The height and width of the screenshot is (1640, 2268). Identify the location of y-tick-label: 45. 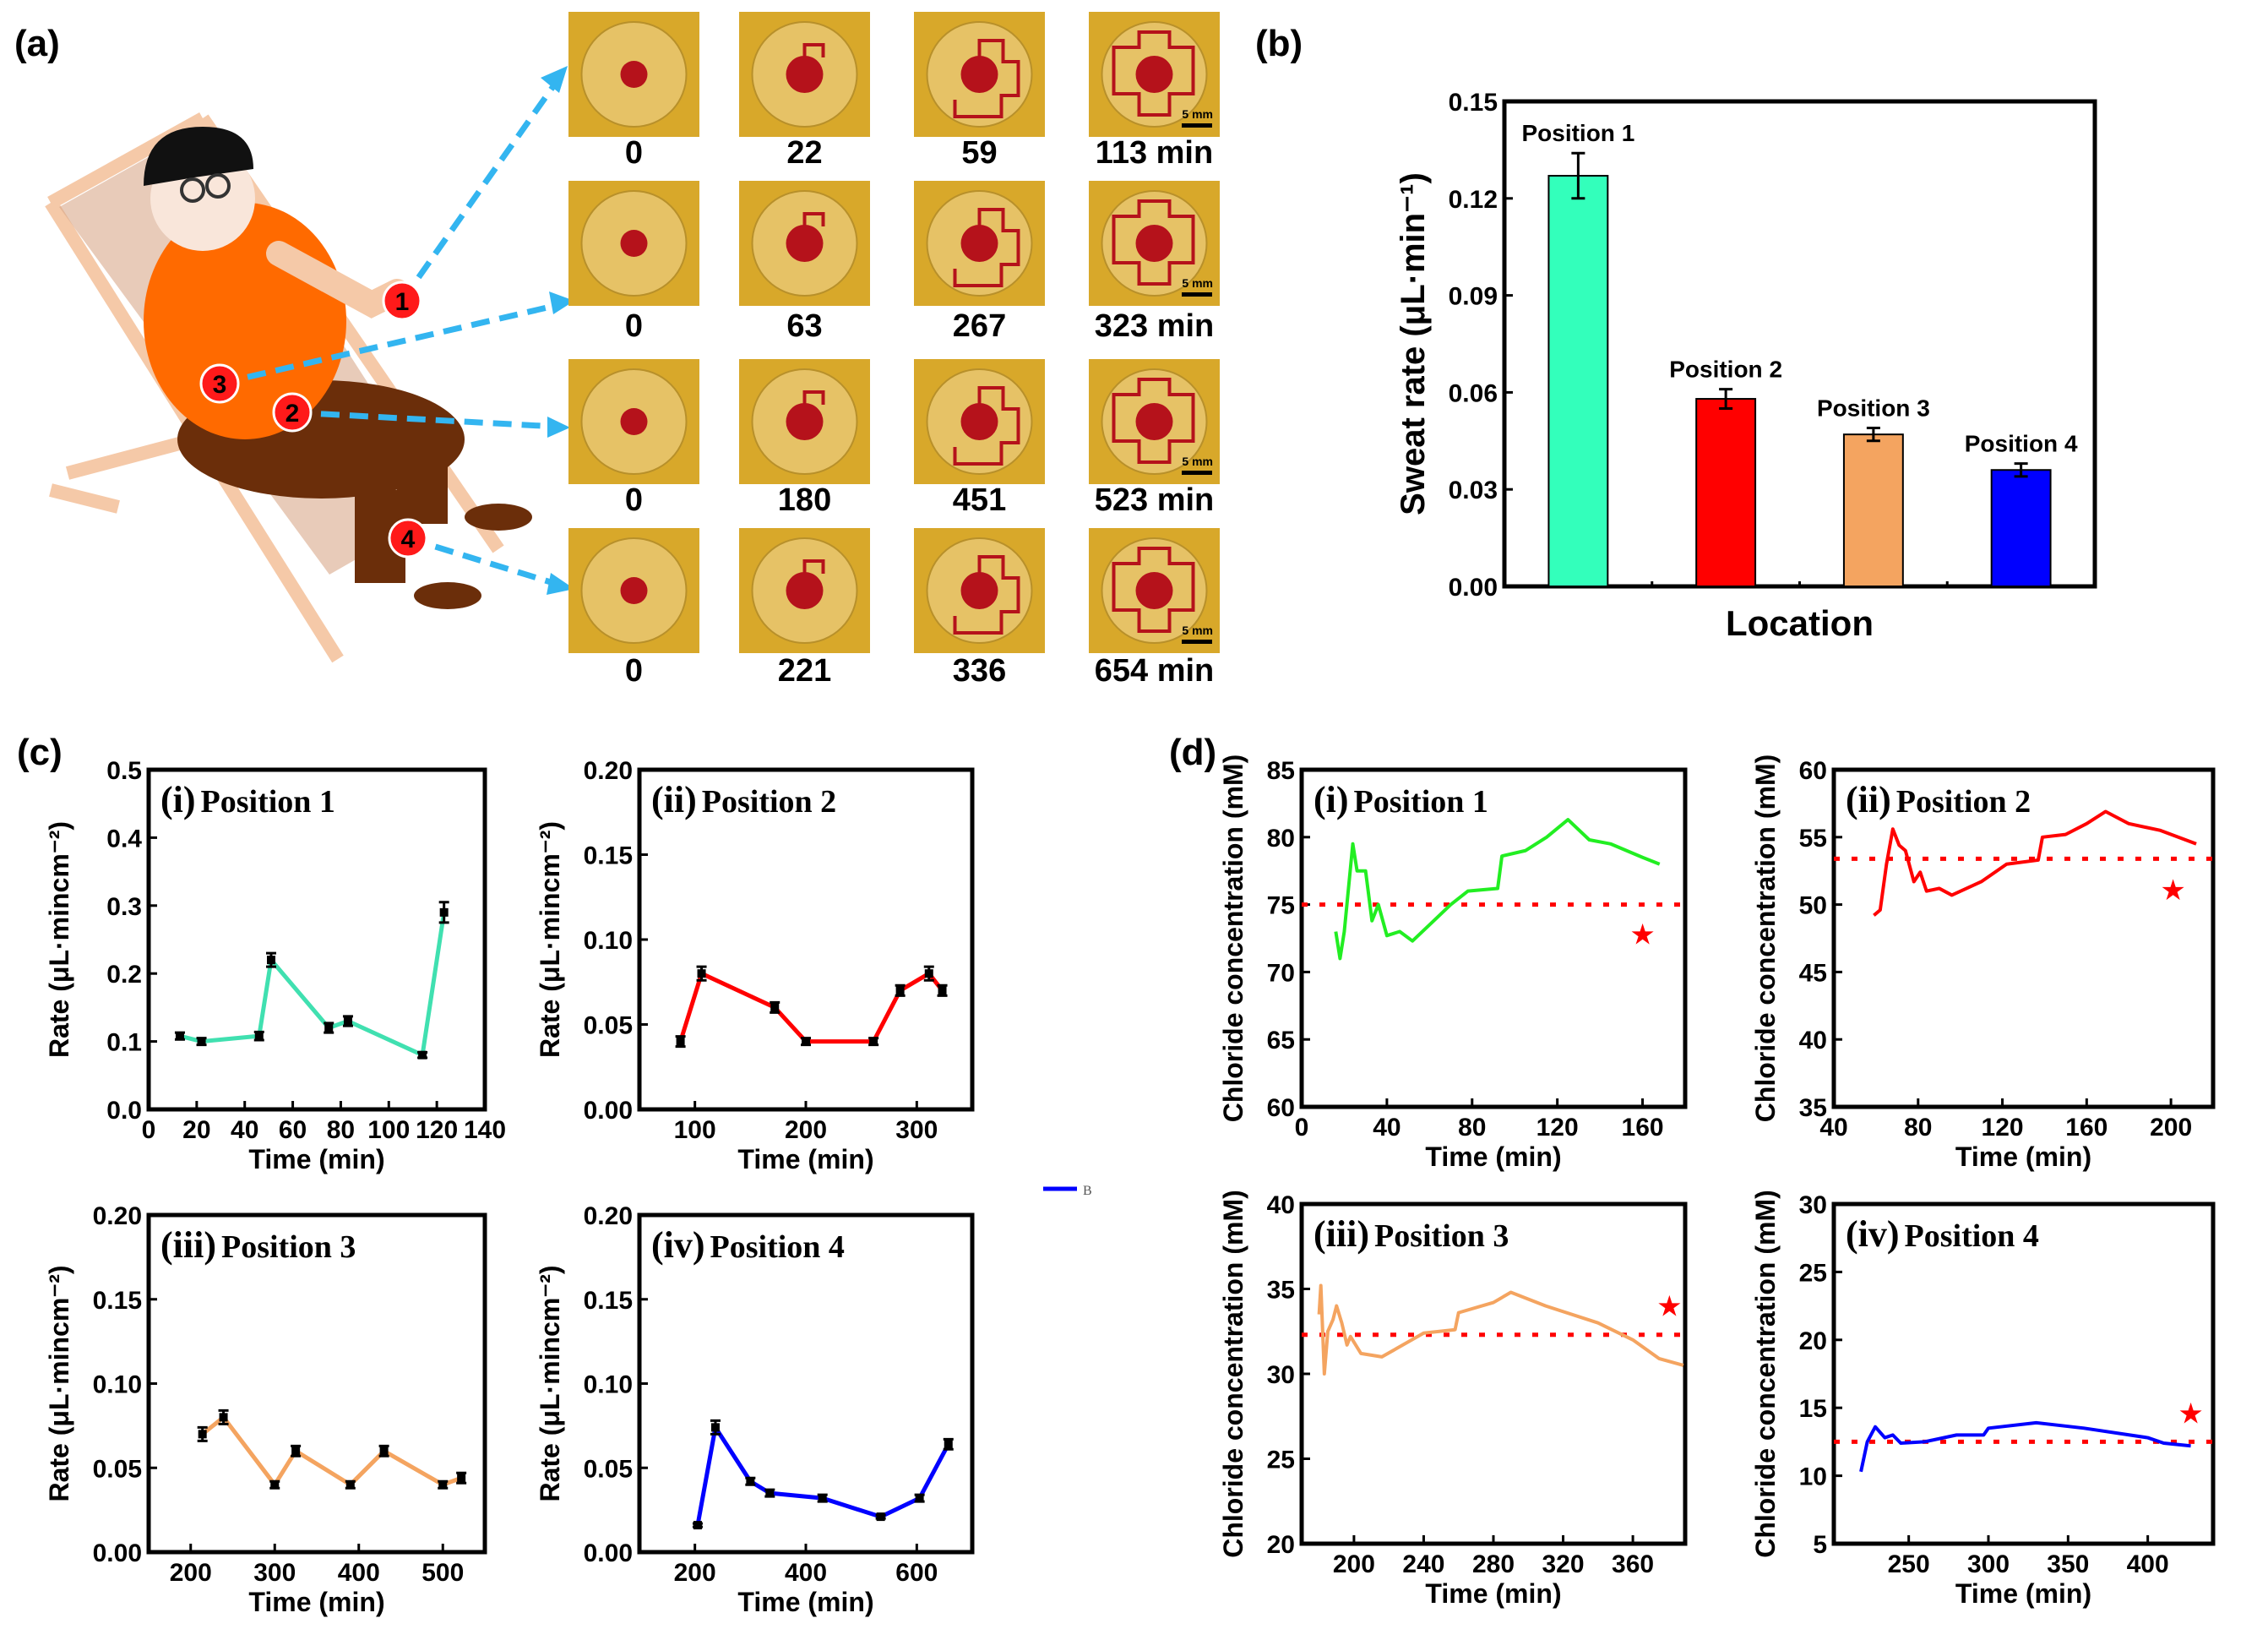
(1813, 973).